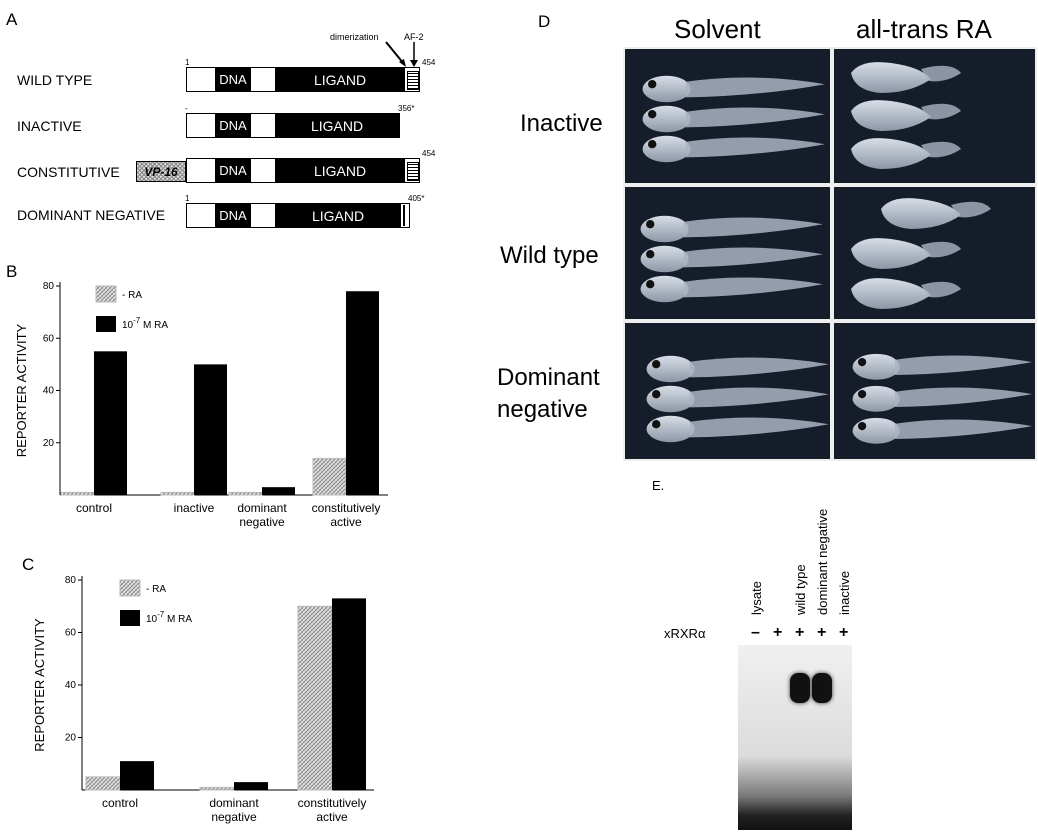 The width and height of the screenshot is (1038, 834). What do you see at coordinates (670, 399) in the screenshot?
I see `solvent-tadpole-2-1-body` at bounding box center [670, 399].